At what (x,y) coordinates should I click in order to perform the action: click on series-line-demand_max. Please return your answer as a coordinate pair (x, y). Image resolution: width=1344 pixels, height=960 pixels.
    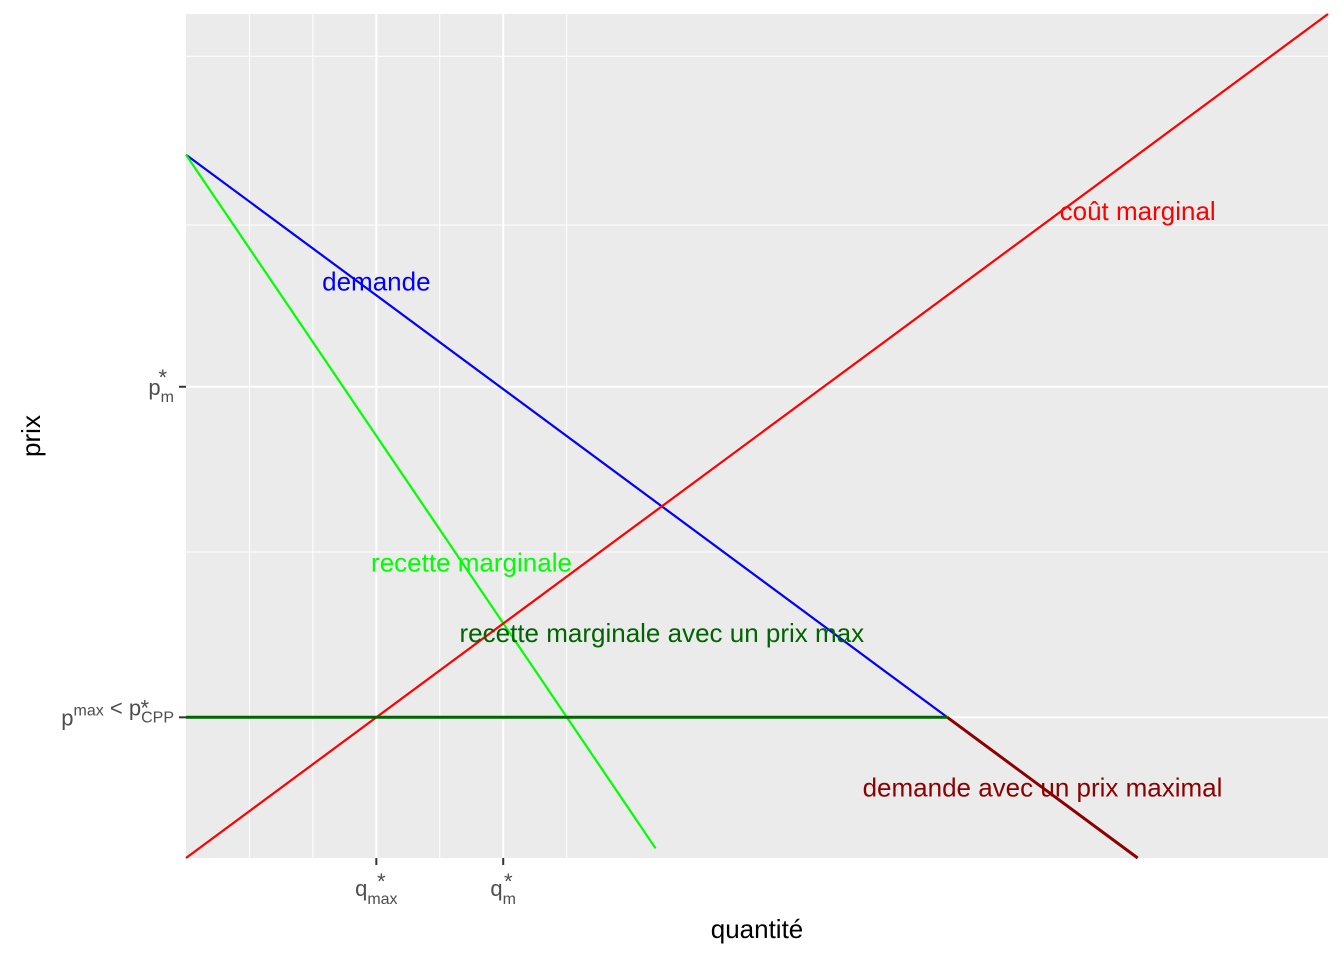
    Looking at the image, I should click on (1042, 788).